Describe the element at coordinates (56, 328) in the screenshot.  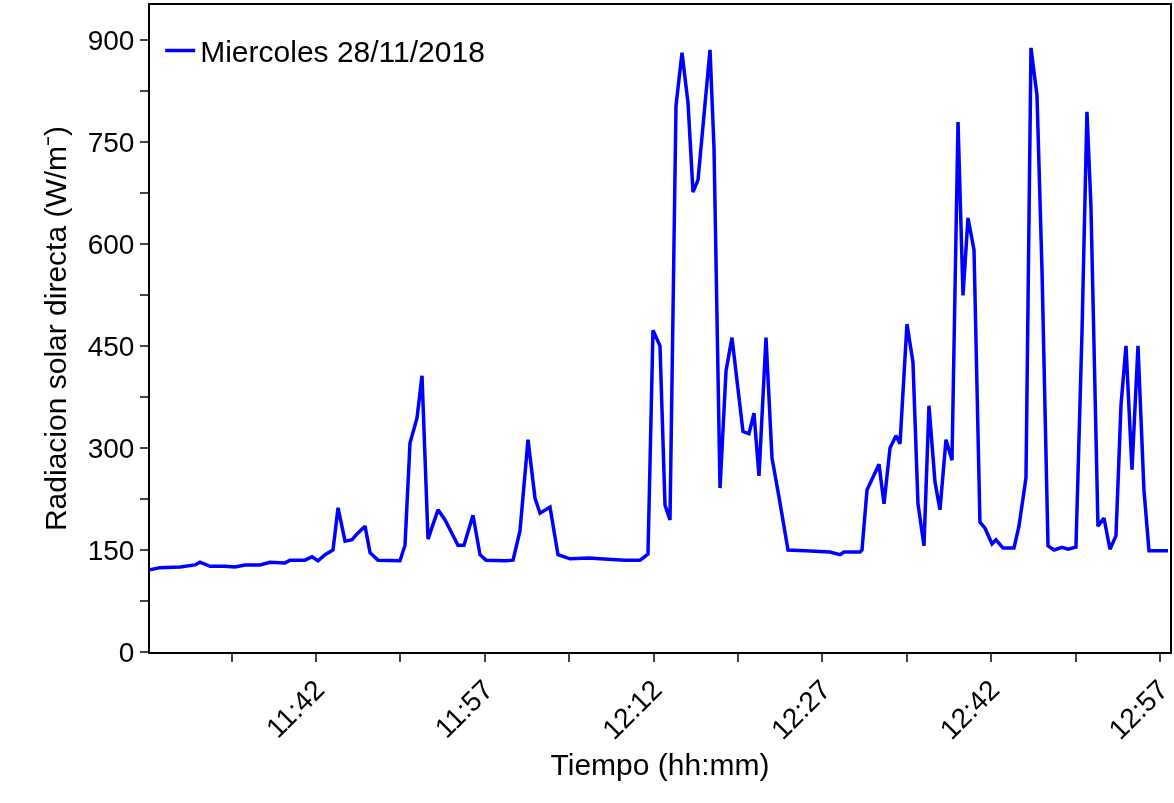
I see `y-axis-title: Radiacion solar directa (W/m⁻)` at that location.